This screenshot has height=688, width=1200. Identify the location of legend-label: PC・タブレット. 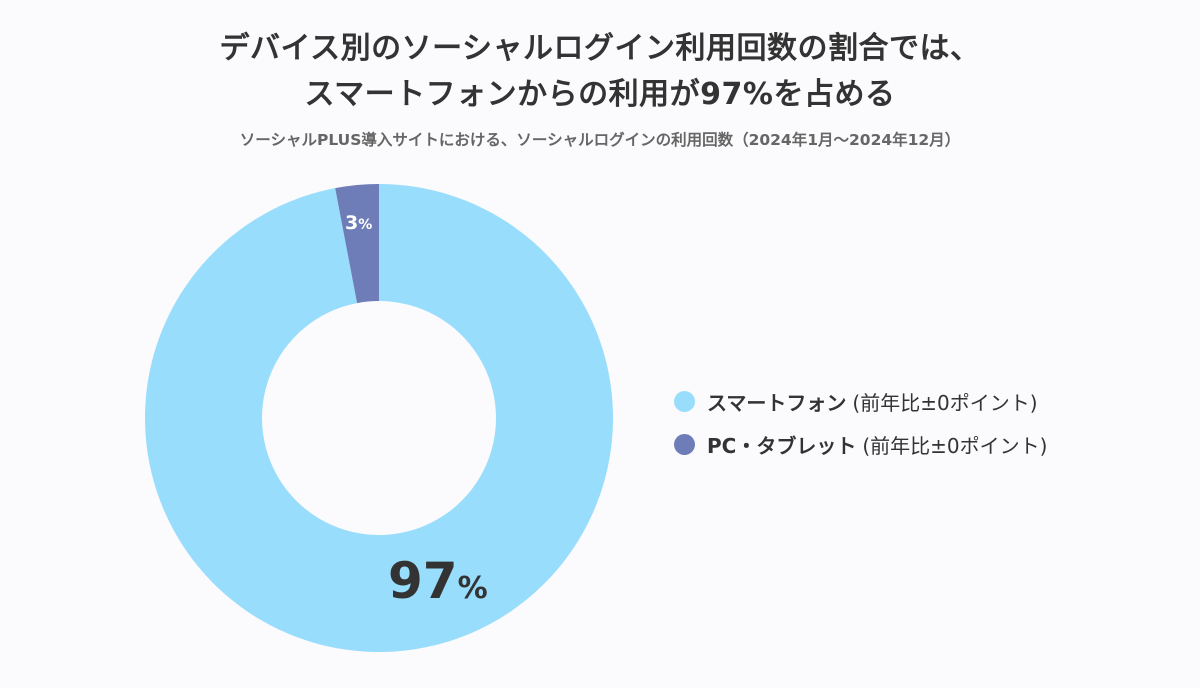
(782, 446).